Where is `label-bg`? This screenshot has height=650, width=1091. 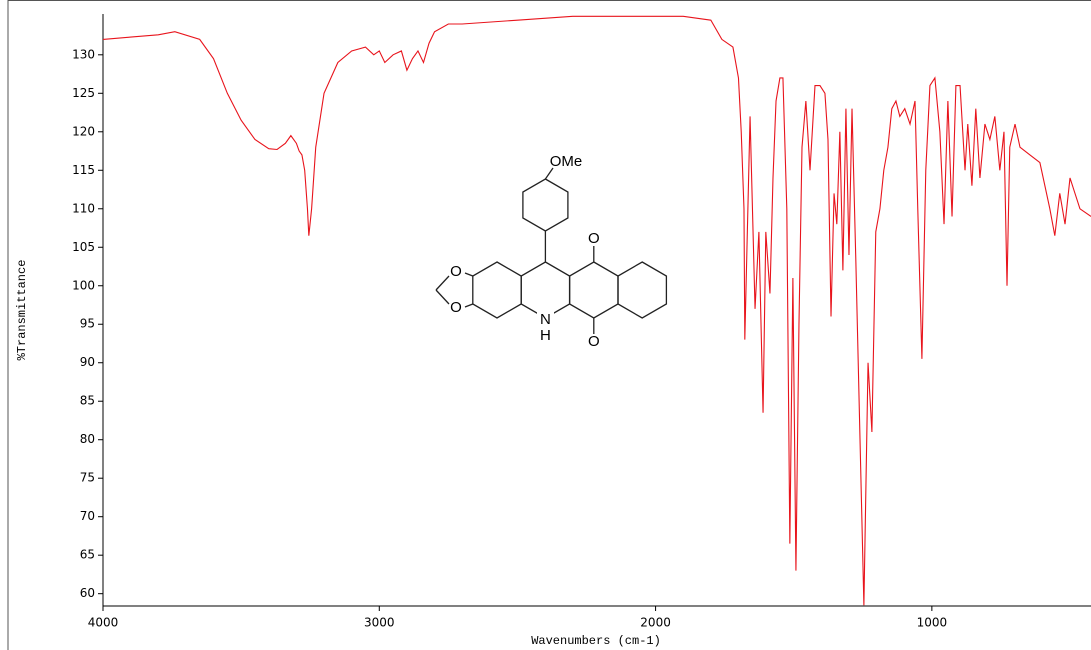
label-bg is located at coordinates (545, 319).